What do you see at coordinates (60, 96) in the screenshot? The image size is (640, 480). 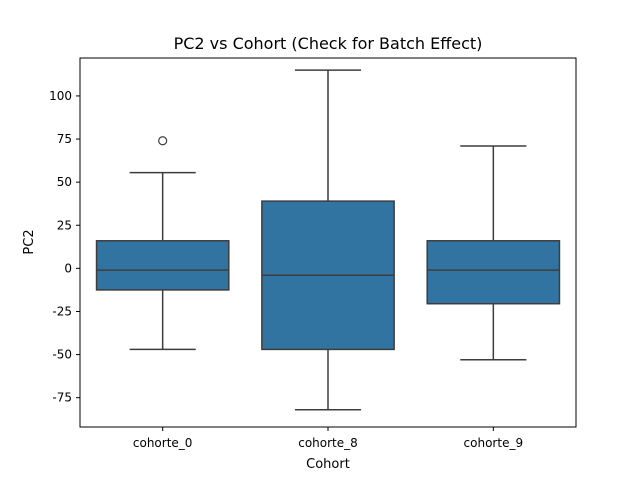 I see `y-tick-label: 100` at bounding box center [60, 96].